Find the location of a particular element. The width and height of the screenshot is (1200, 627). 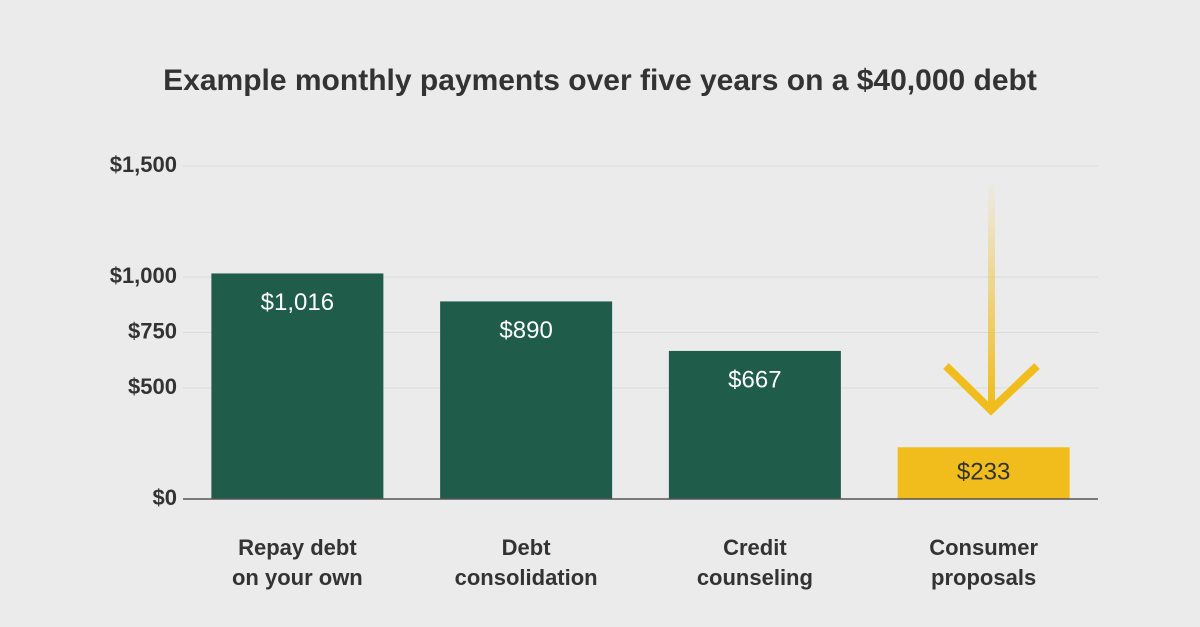

x-tick-label: Repay debt on your own is located at coordinates (297, 562).